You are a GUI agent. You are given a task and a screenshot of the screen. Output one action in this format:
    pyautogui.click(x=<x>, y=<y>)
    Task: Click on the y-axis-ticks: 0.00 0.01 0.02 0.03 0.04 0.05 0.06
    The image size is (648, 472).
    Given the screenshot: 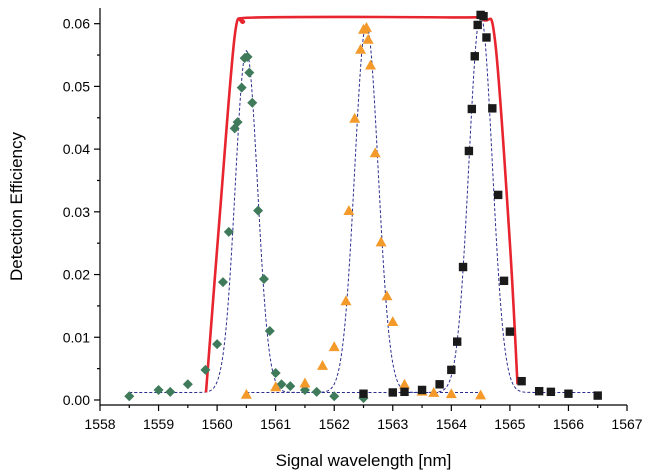 What is the action you would take?
    pyautogui.click(x=81, y=212)
    